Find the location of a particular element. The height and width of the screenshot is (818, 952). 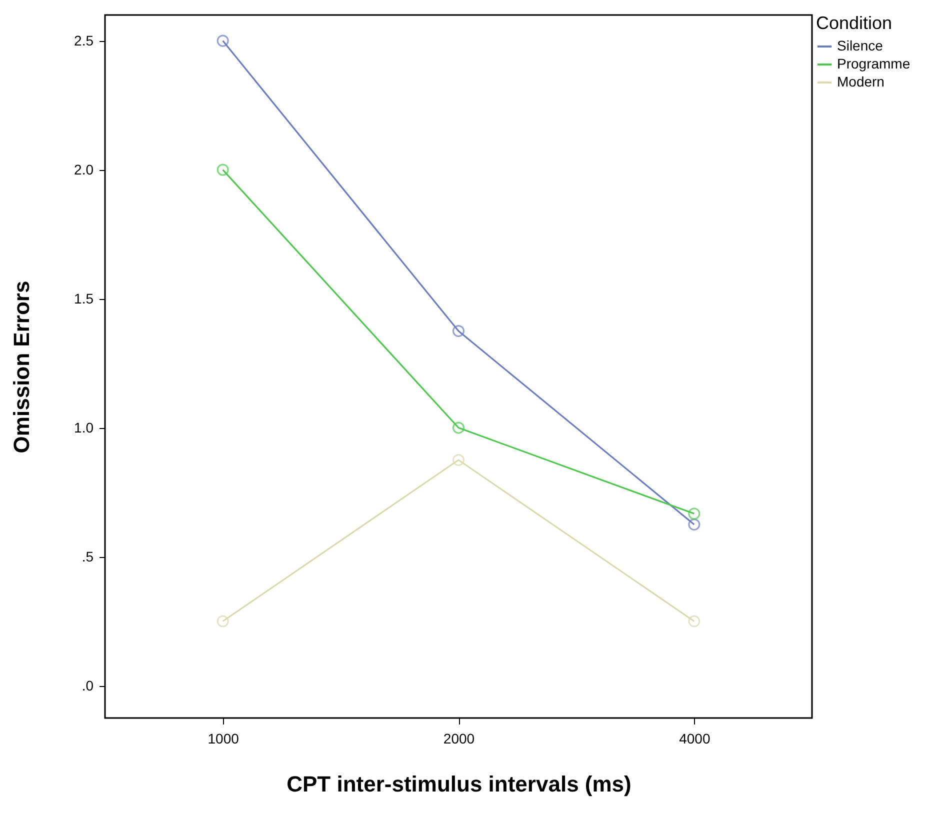

y-tick-label: 2.0 is located at coordinates (84, 169).